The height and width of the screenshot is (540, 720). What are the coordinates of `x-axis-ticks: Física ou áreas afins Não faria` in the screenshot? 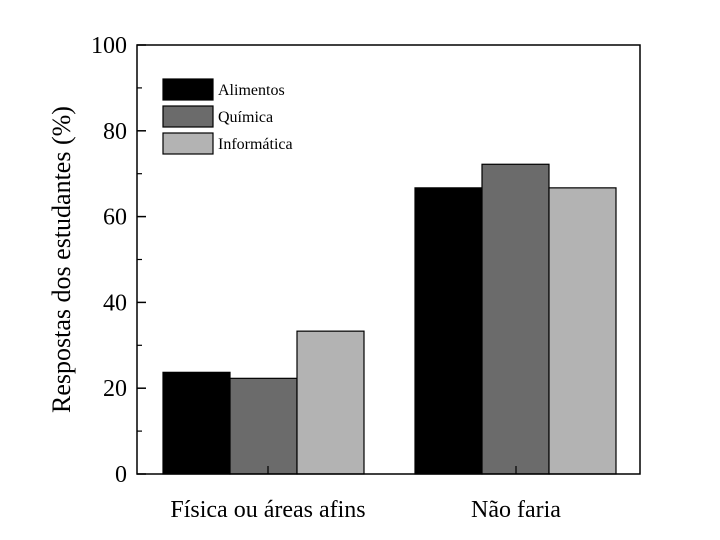 It's located at (365, 494).